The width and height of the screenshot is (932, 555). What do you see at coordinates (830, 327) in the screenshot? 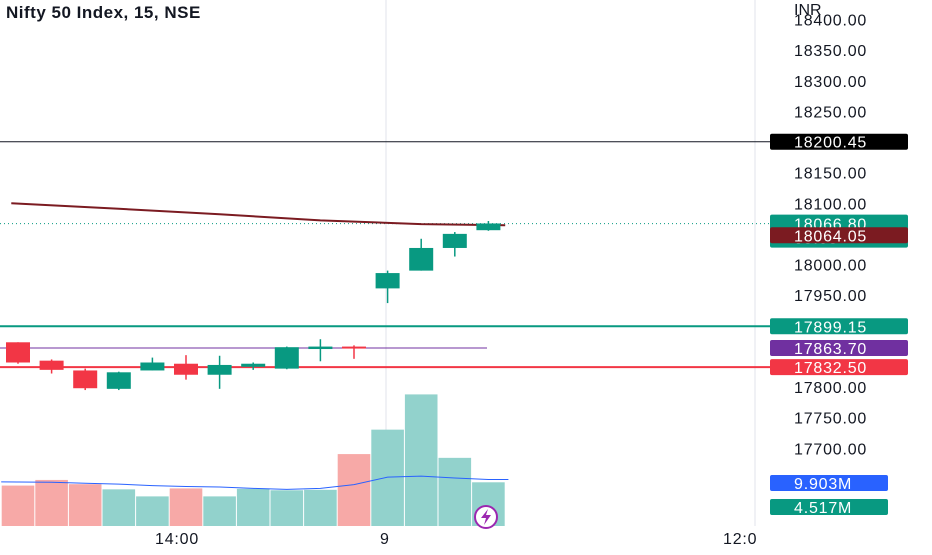
I see `price-tag-label: 17899.15` at bounding box center [830, 327].